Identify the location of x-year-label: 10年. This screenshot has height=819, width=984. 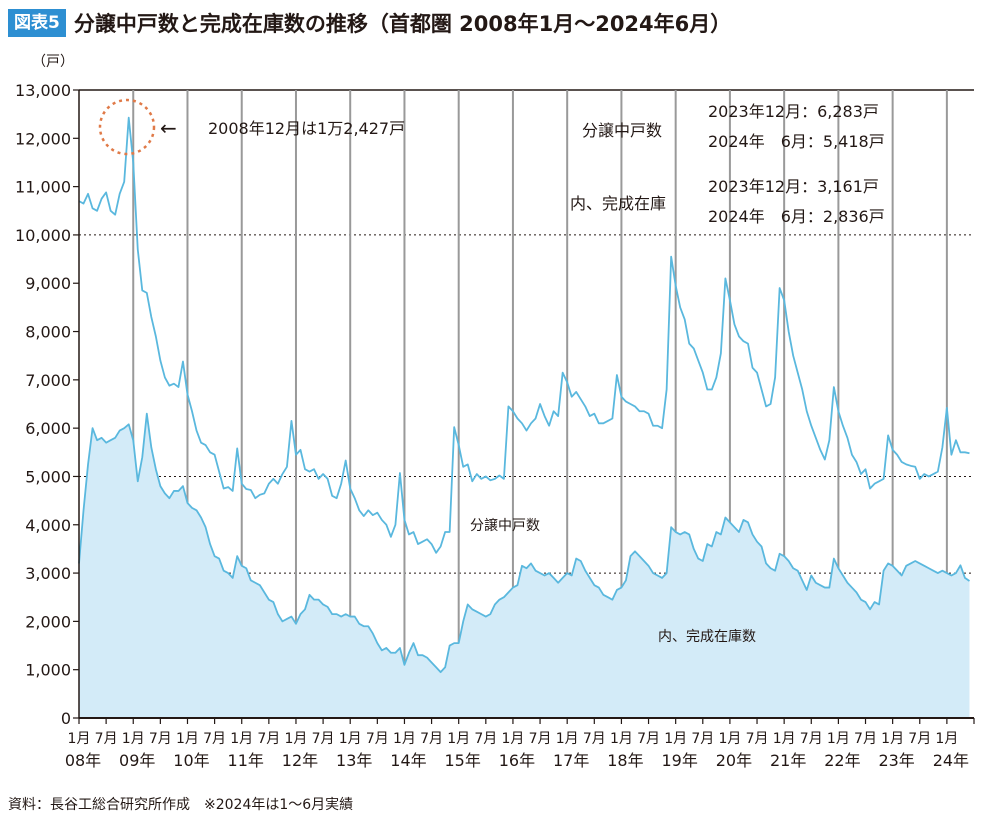
(191, 760).